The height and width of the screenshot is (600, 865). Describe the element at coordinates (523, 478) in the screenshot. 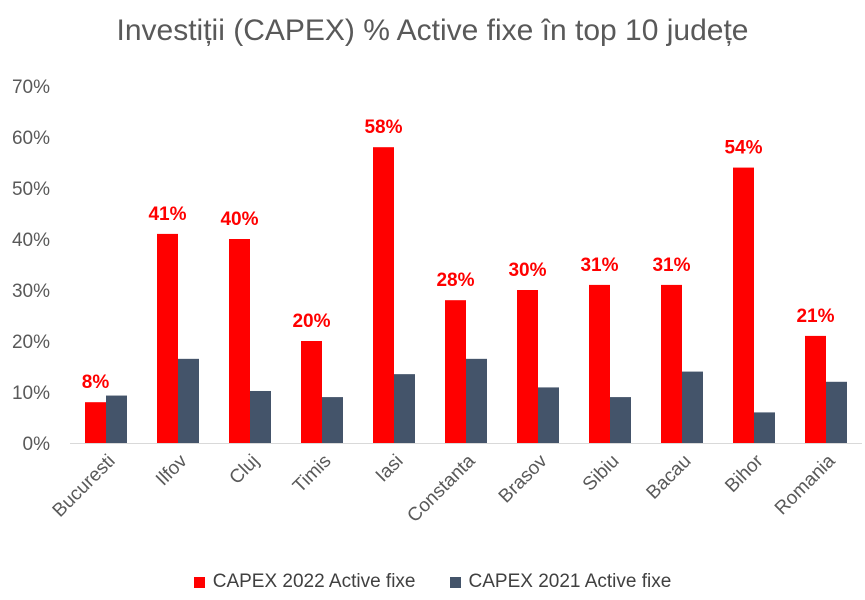

I see `x-tick-label: Brasov` at that location.